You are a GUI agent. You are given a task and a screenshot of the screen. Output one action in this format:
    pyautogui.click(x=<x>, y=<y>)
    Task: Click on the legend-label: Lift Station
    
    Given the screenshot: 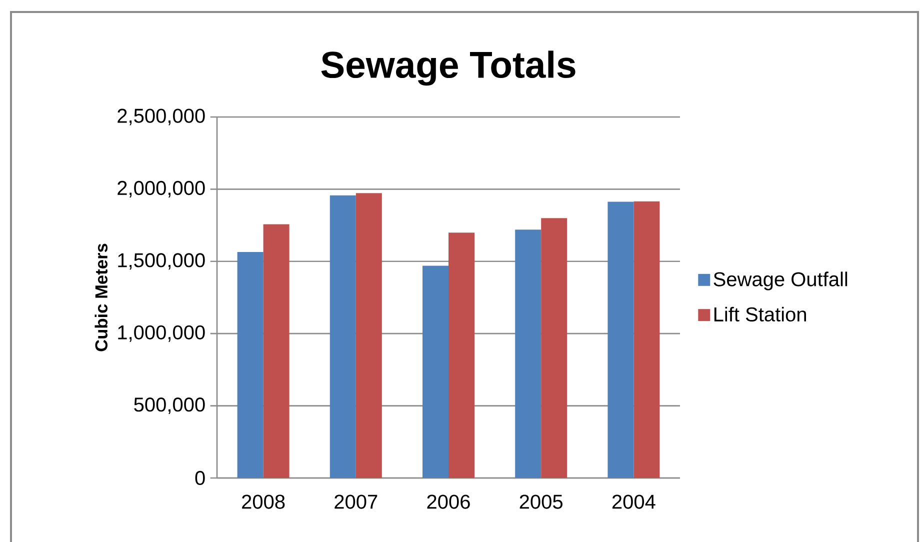 What is the action you would take?
    pyautogui.click(x=760, y=314)
    